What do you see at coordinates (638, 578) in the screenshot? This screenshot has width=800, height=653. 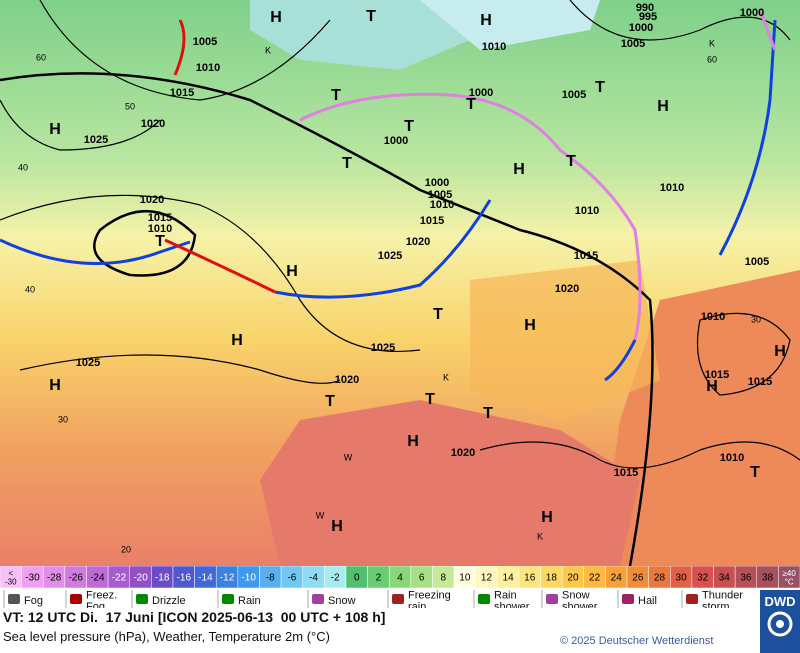 I see `scale-label: 26` at bounding box center [638, 578].